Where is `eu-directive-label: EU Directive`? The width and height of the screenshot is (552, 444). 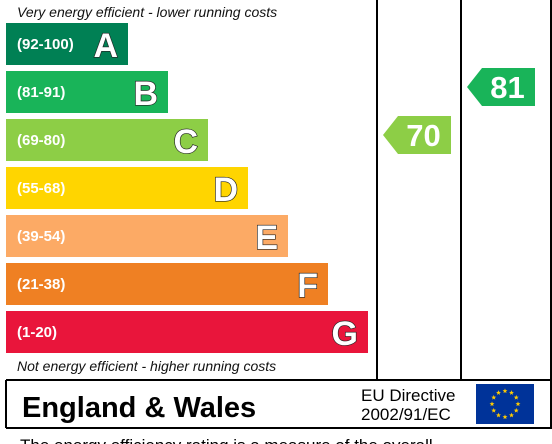 eu-directive-label: EU Directive is located at coordinates (408, 395).